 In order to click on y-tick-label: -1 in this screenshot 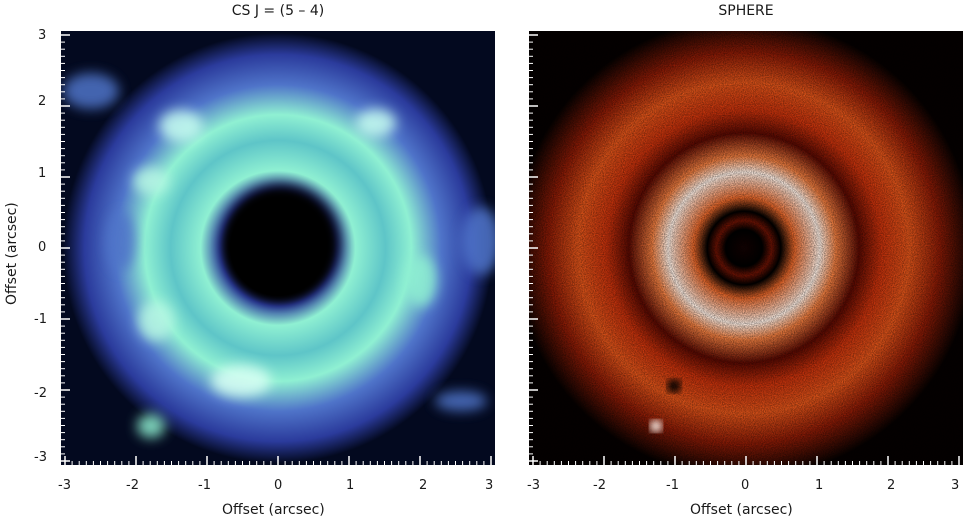, I will do `click(40, 319)`.